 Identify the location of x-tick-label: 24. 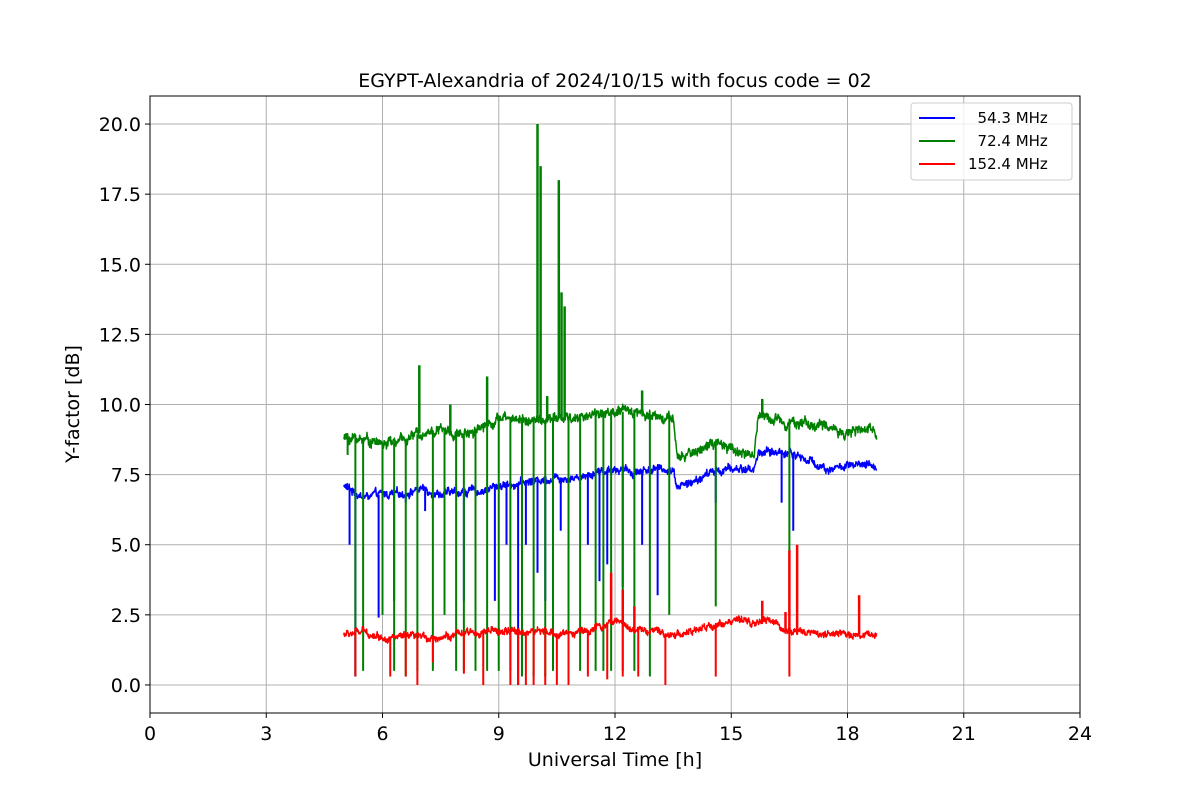
(1080, 734).